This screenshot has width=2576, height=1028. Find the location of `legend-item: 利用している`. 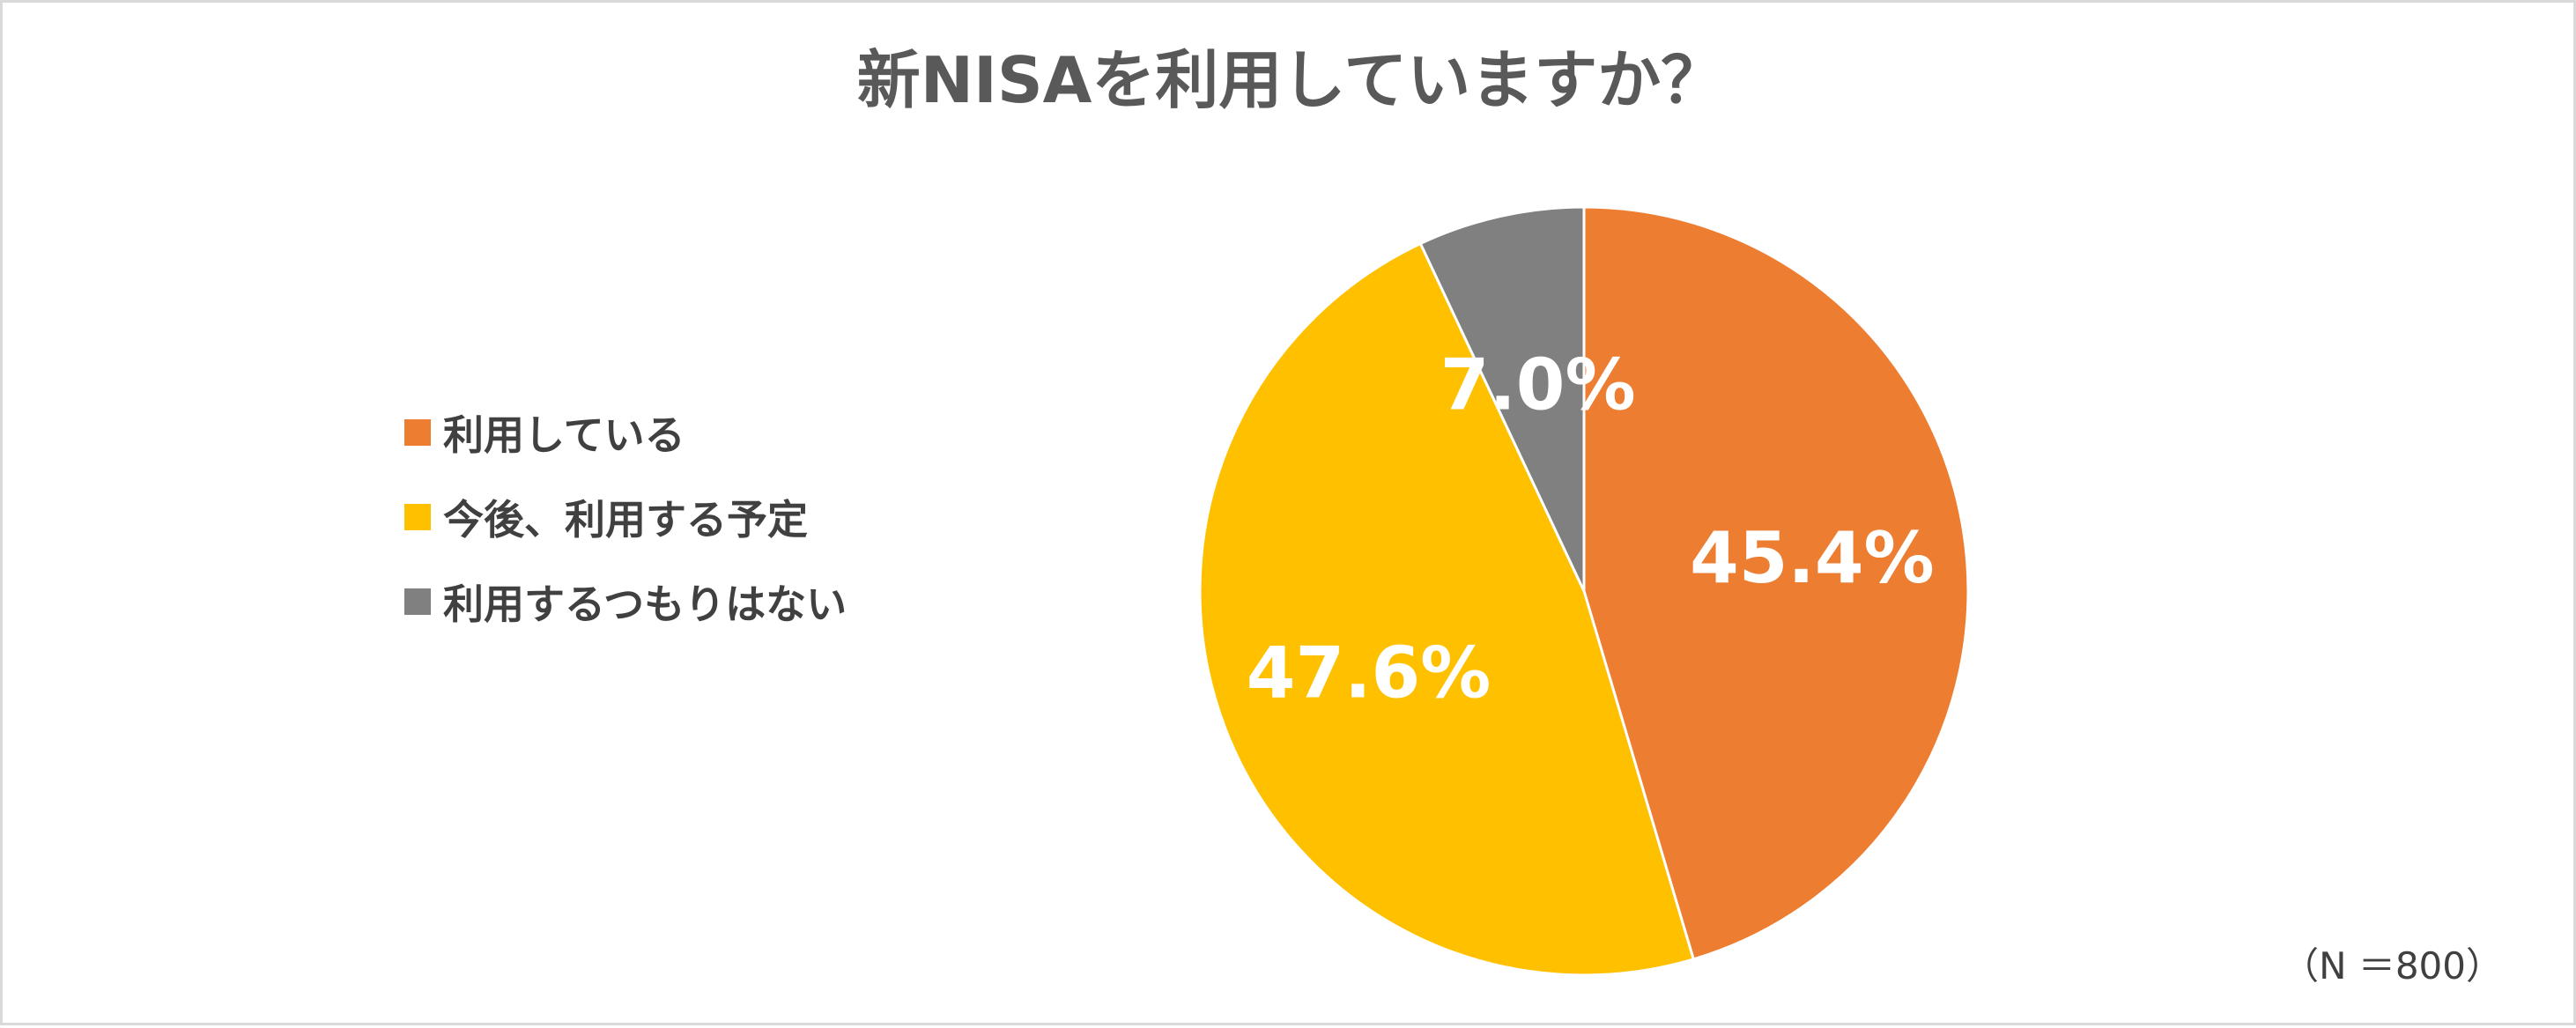

legend-item: 利用している is located at coordinates (625, 432).